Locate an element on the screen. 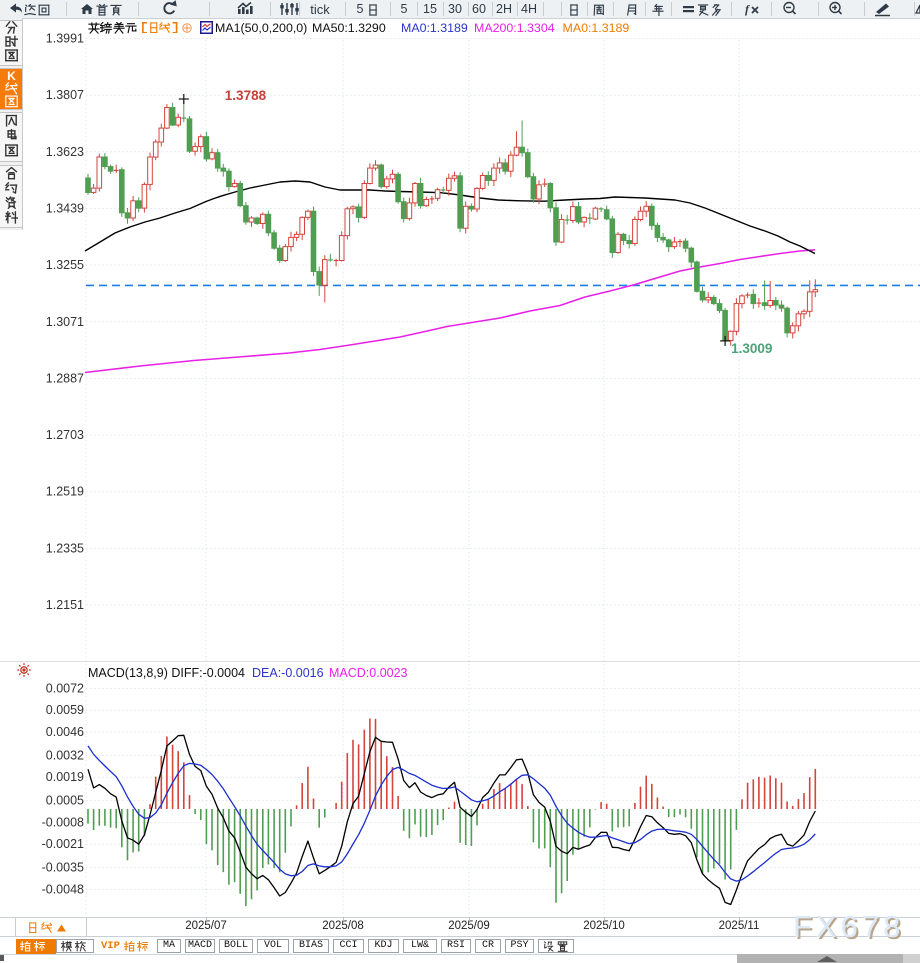 This screenshot has width=920, height=963. svg-text: 0.0019 is located at coordinates (65, 777).